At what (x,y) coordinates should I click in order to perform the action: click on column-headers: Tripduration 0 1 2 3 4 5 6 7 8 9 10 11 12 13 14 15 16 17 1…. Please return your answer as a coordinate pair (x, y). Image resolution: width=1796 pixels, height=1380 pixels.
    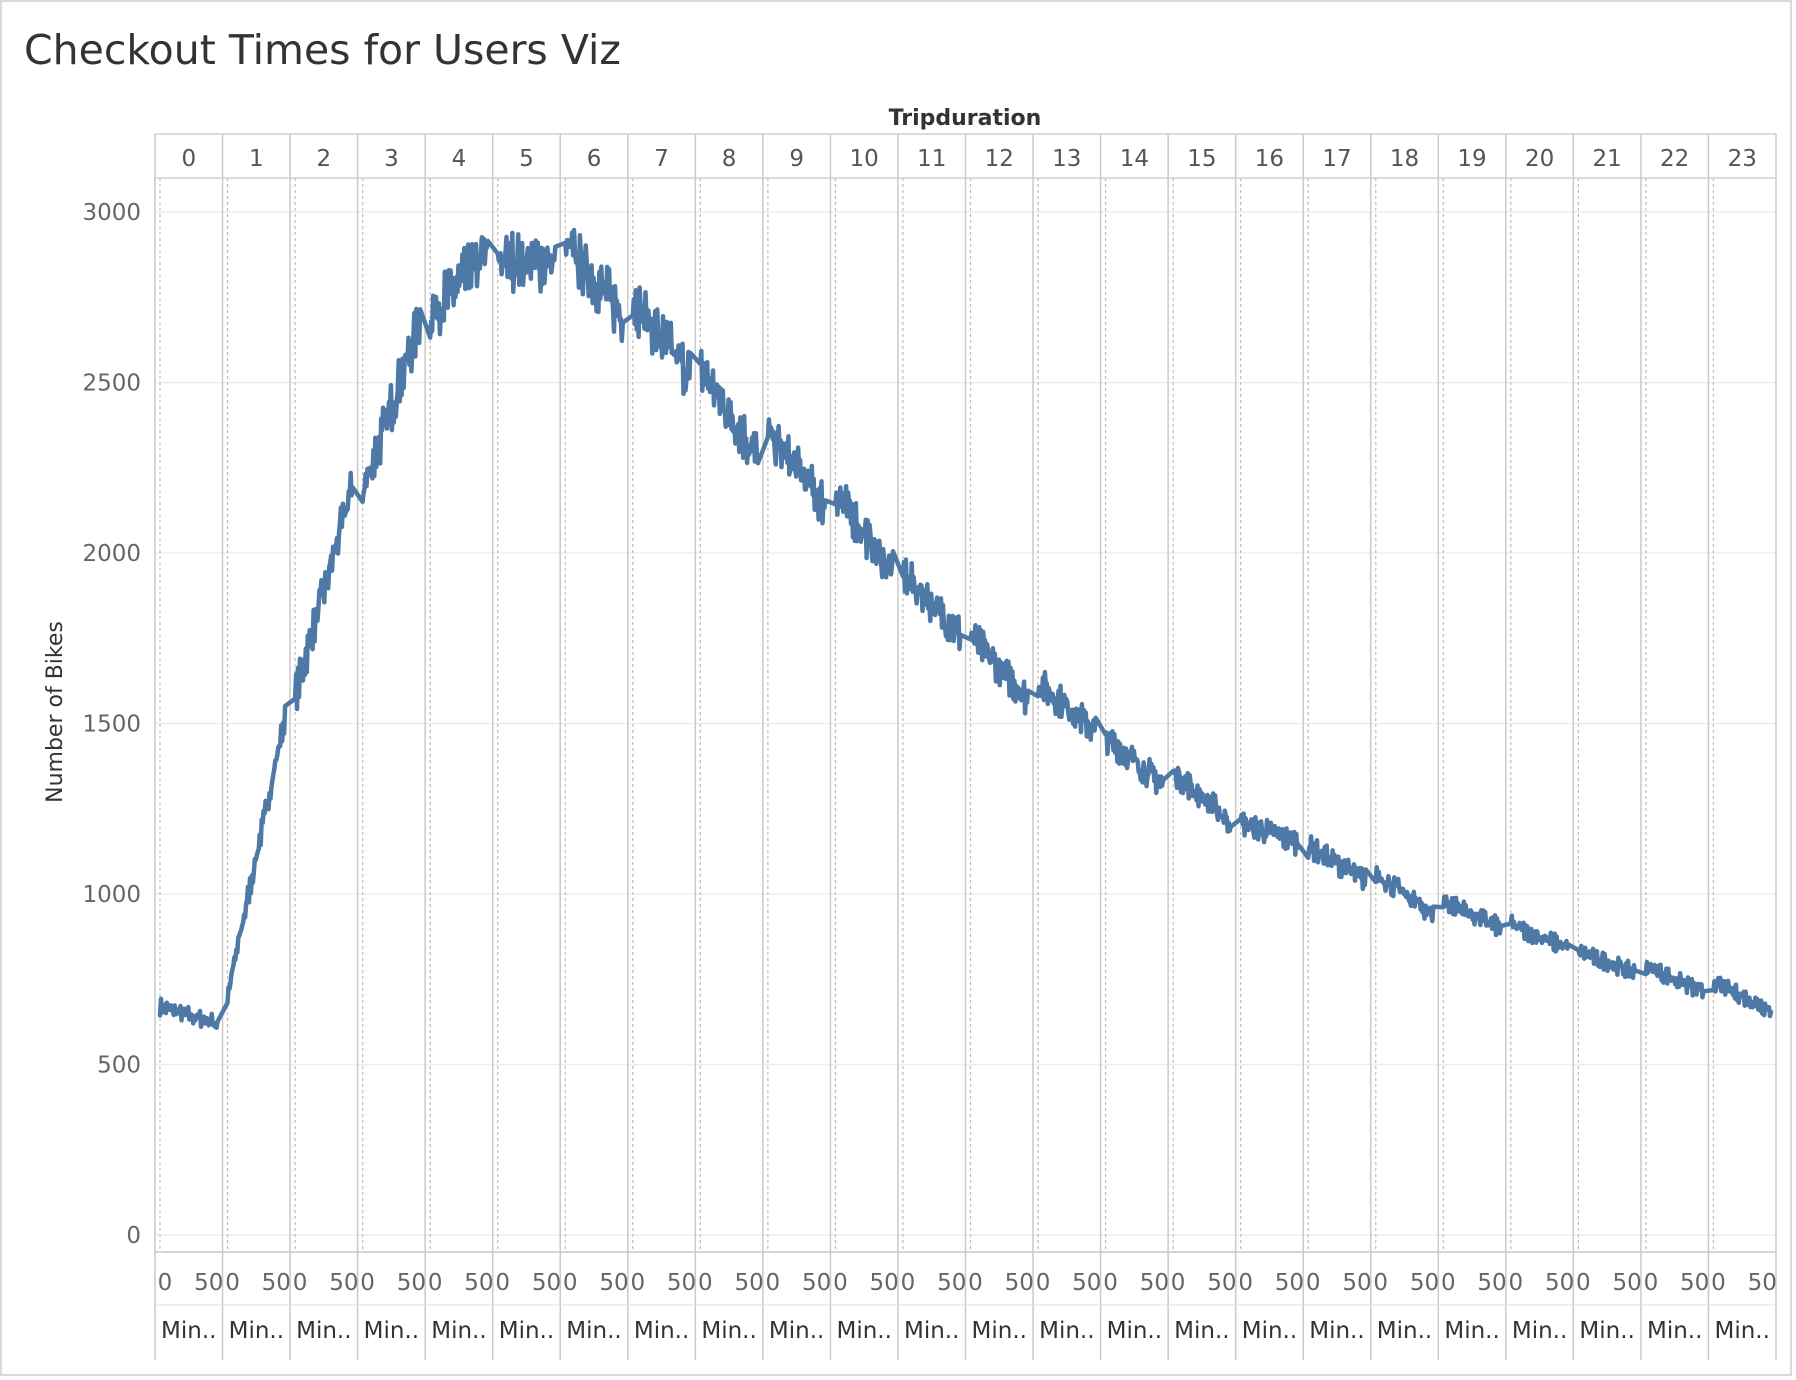
    Looking at the image, I should click on (965, 142).